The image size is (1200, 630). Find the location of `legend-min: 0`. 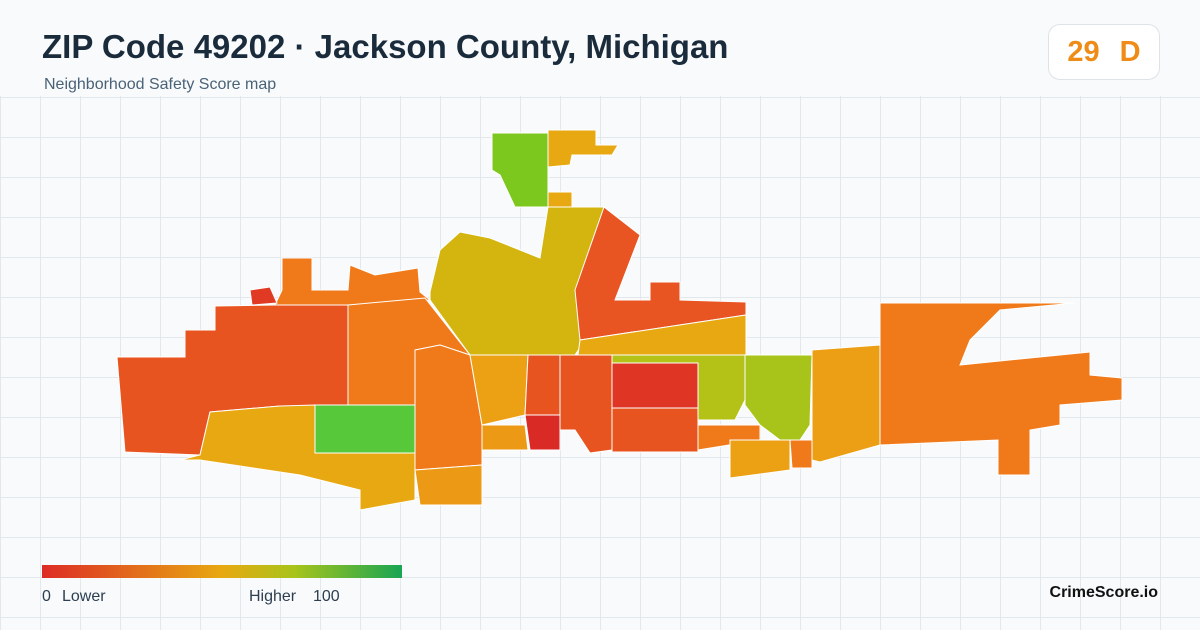

legend-min: 0 is located at coordinates (46, 596).